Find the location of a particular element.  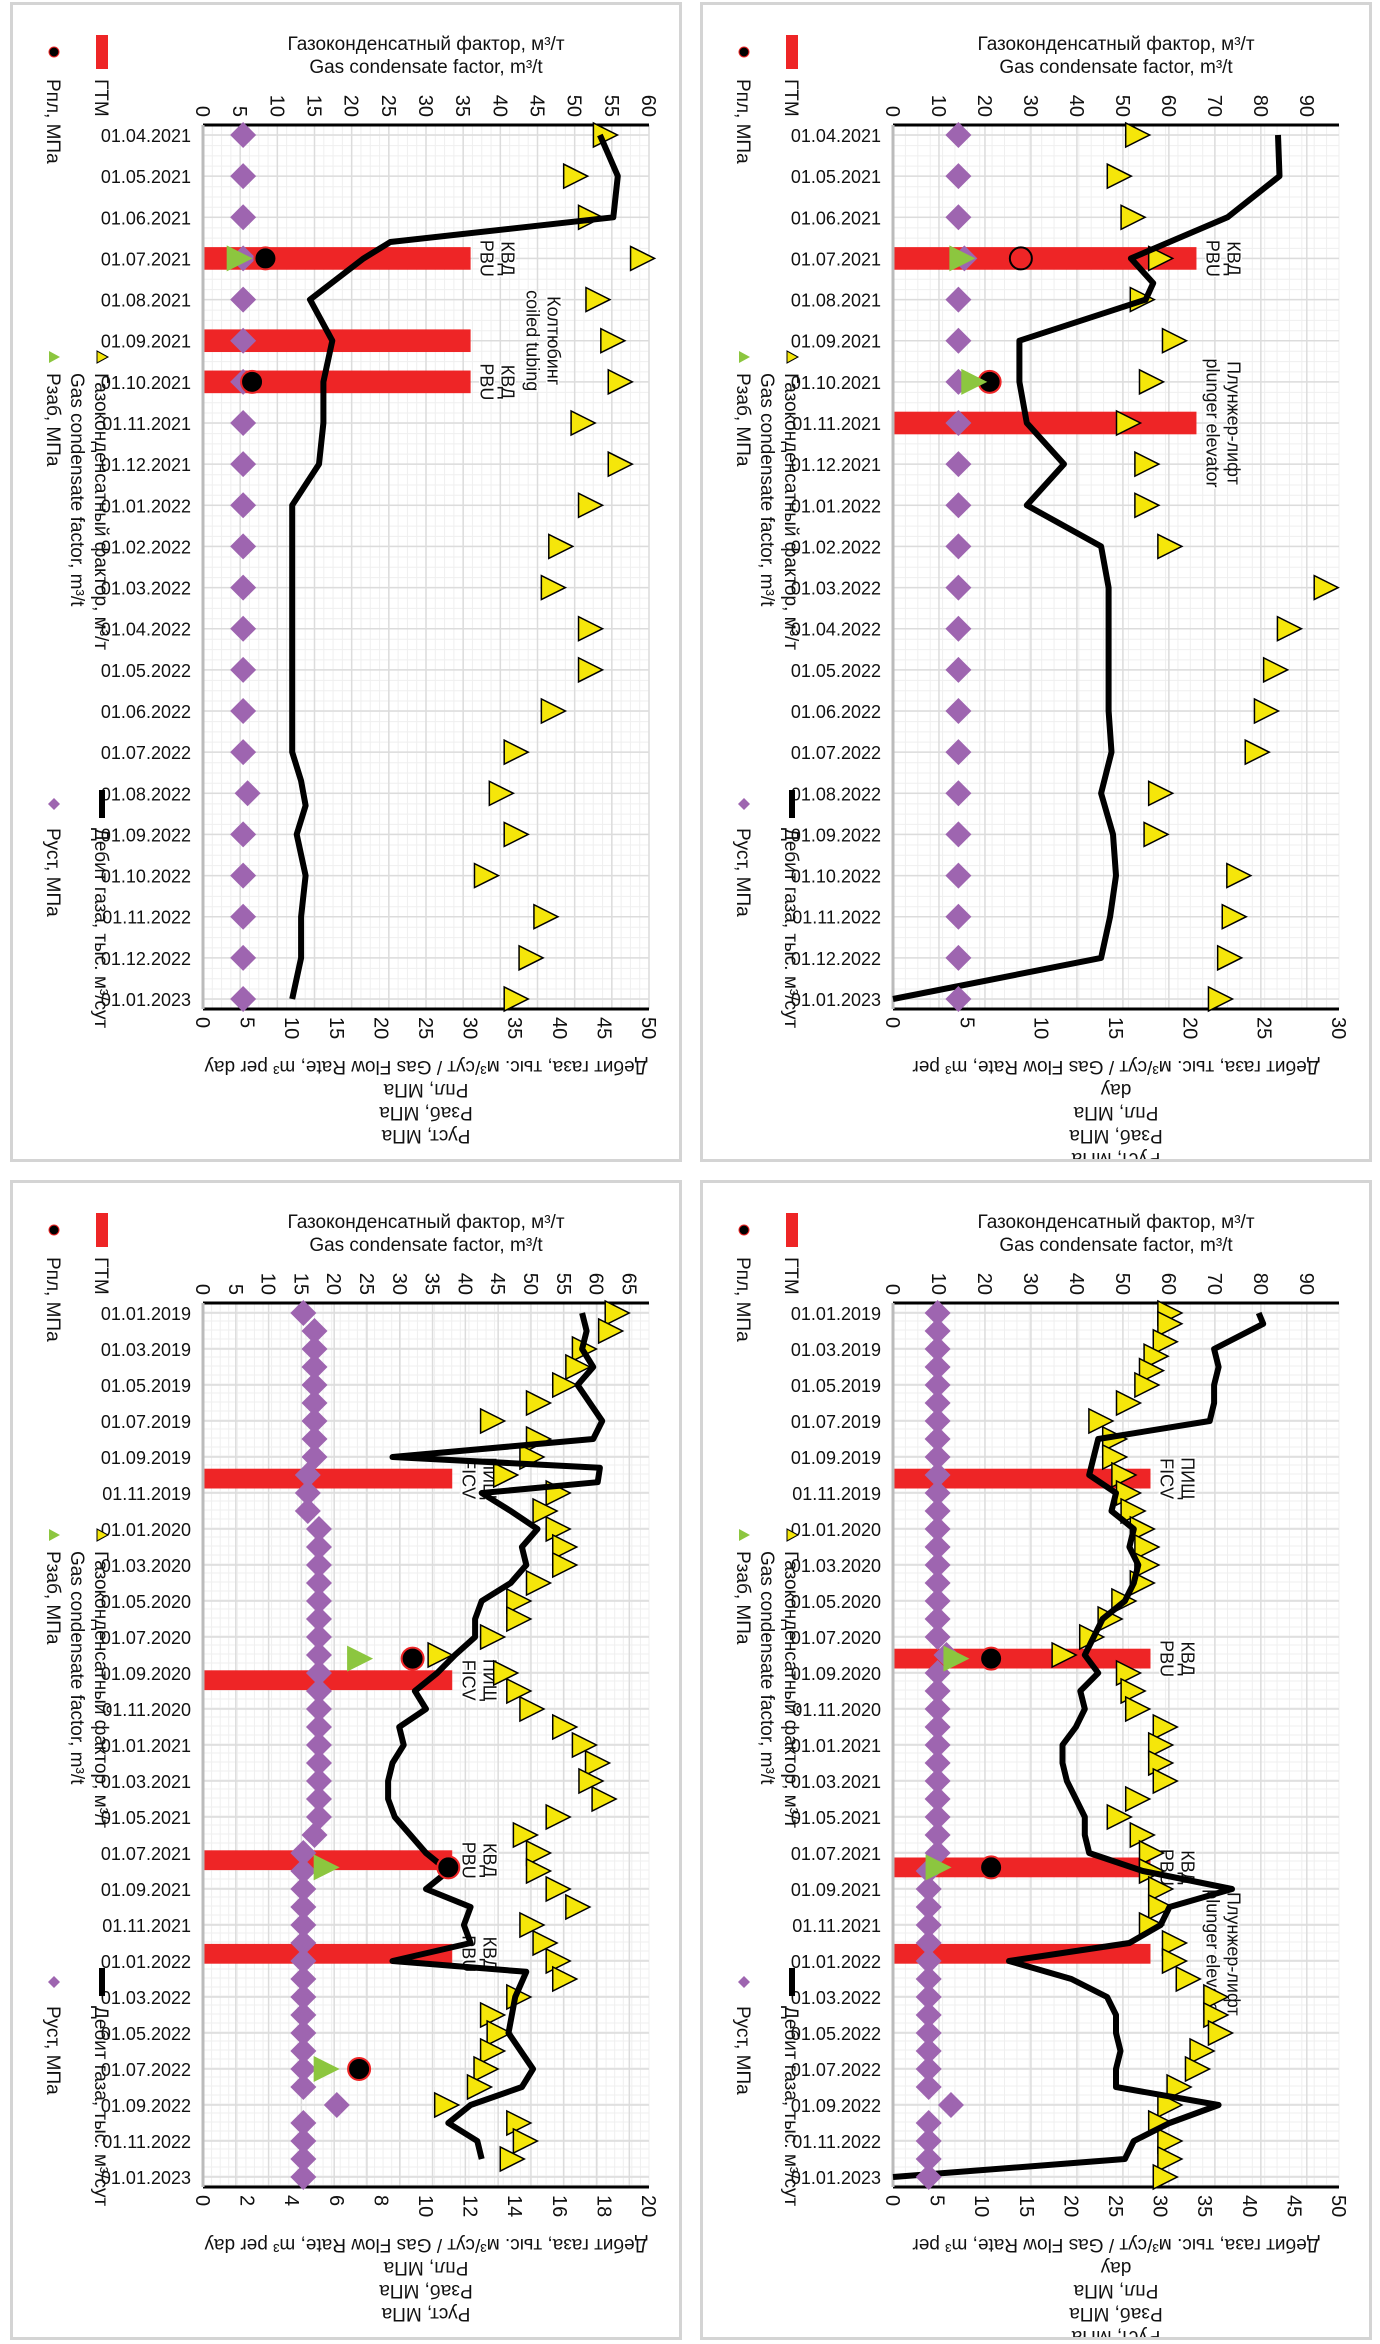

tick-label-right: 10 is located at coordinates (1041, 1028).